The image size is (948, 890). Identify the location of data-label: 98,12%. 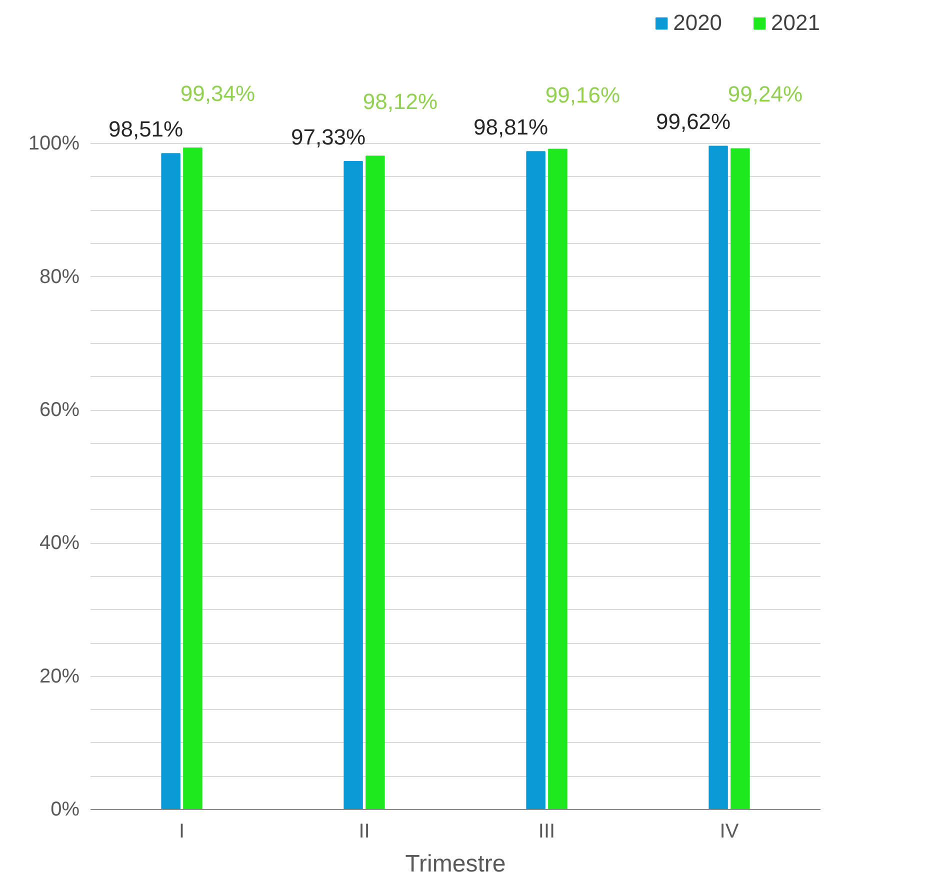
(400, 101).